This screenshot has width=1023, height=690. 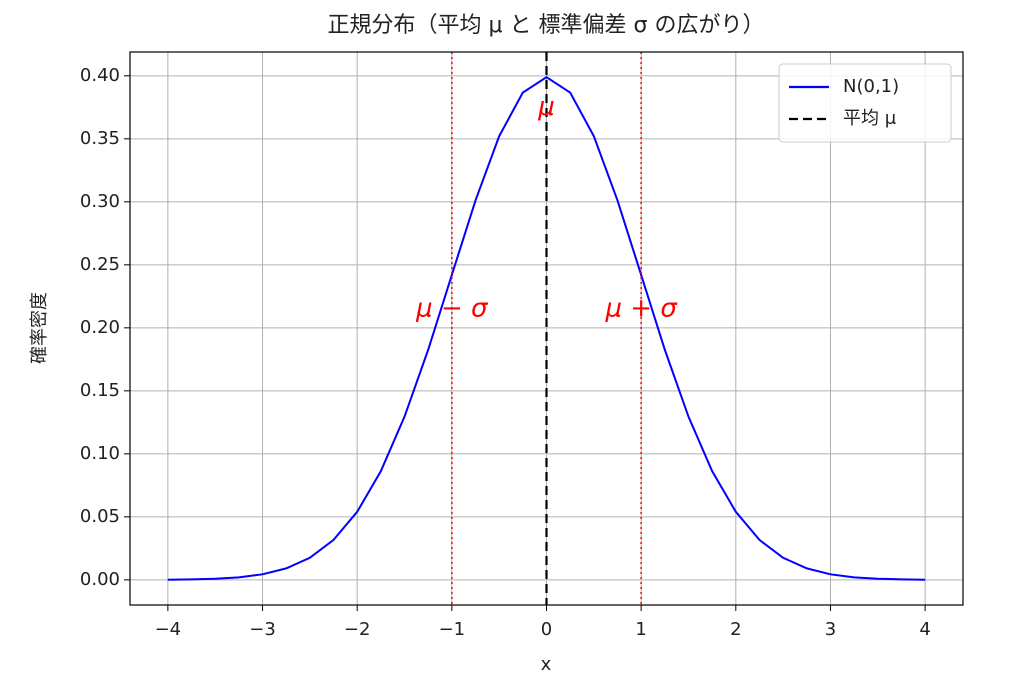 What do you see at coordinates (546, 629) in the screenshot?
I see `x-tick-label: 0` at bounding box center [546, 629].